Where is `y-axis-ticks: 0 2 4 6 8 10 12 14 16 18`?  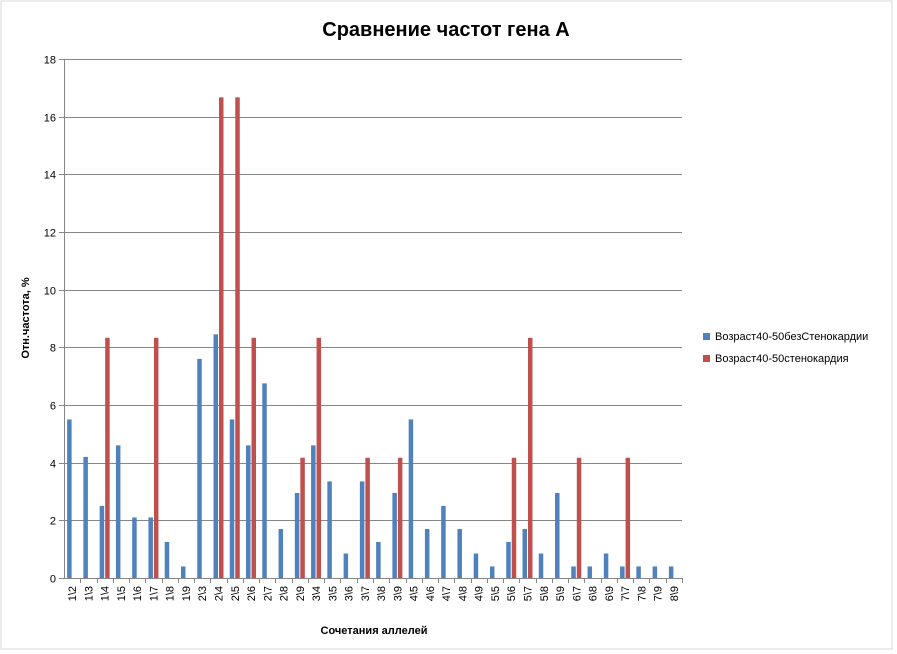
y-axis-ticks: 0 2 4 6 8 10 12 14 16 18 is located at coordinates (54, 320).